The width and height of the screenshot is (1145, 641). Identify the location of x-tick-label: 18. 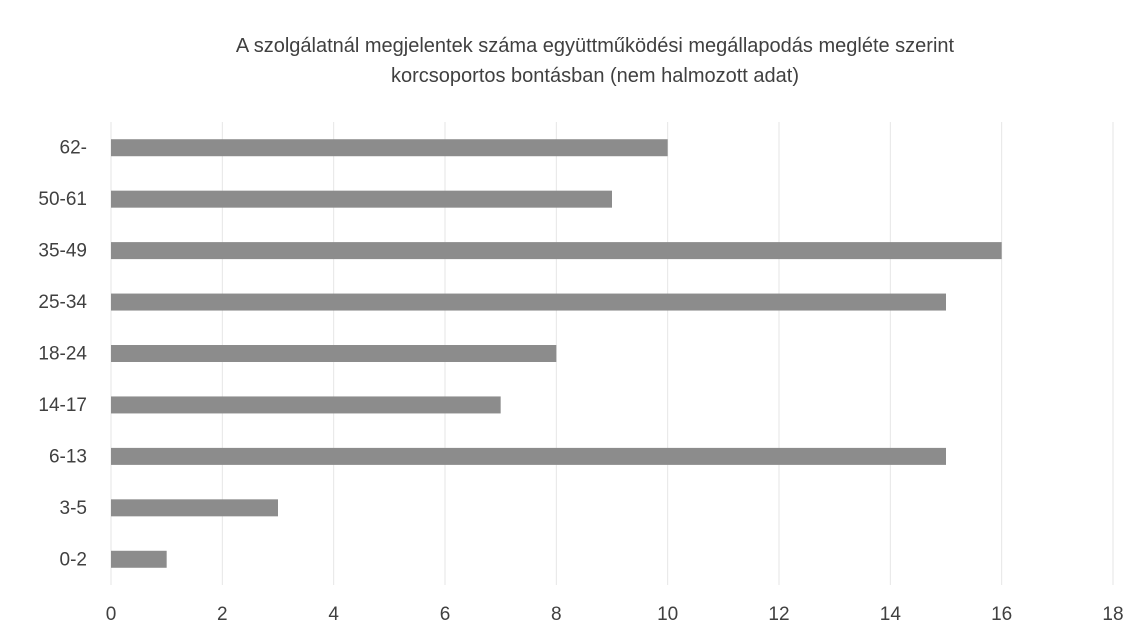
(1112, 614).